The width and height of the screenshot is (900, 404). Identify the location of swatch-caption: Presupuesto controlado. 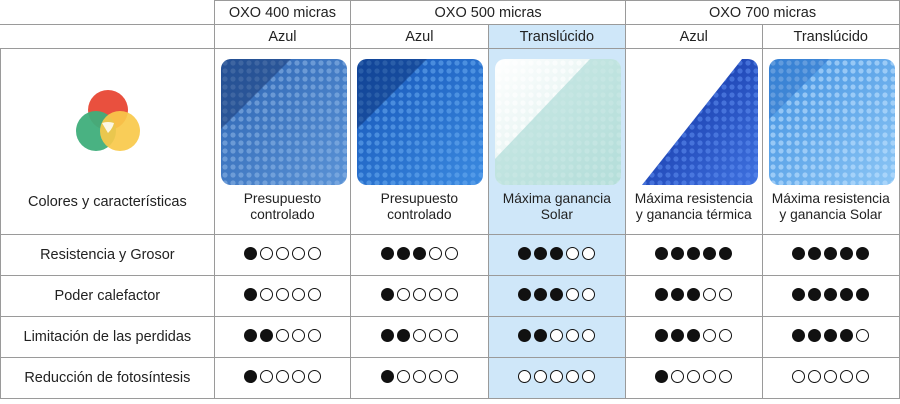
(419, 206).